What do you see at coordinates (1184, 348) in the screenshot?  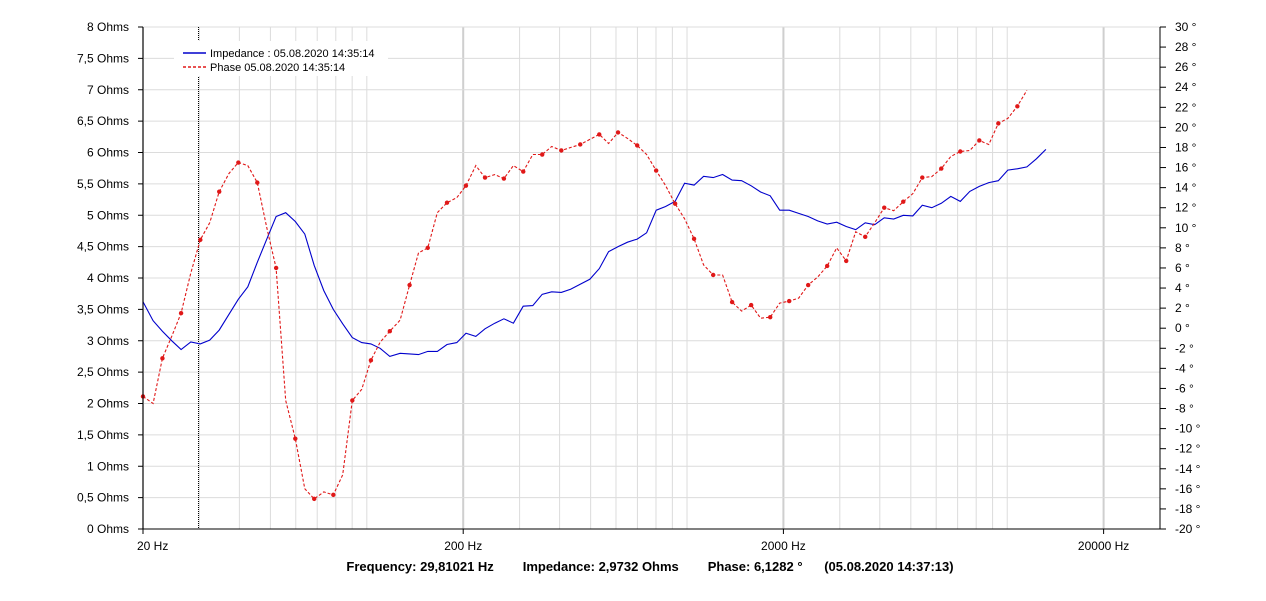 I see `right-tick-label: -2 °` at bounding box center [1184, 348].